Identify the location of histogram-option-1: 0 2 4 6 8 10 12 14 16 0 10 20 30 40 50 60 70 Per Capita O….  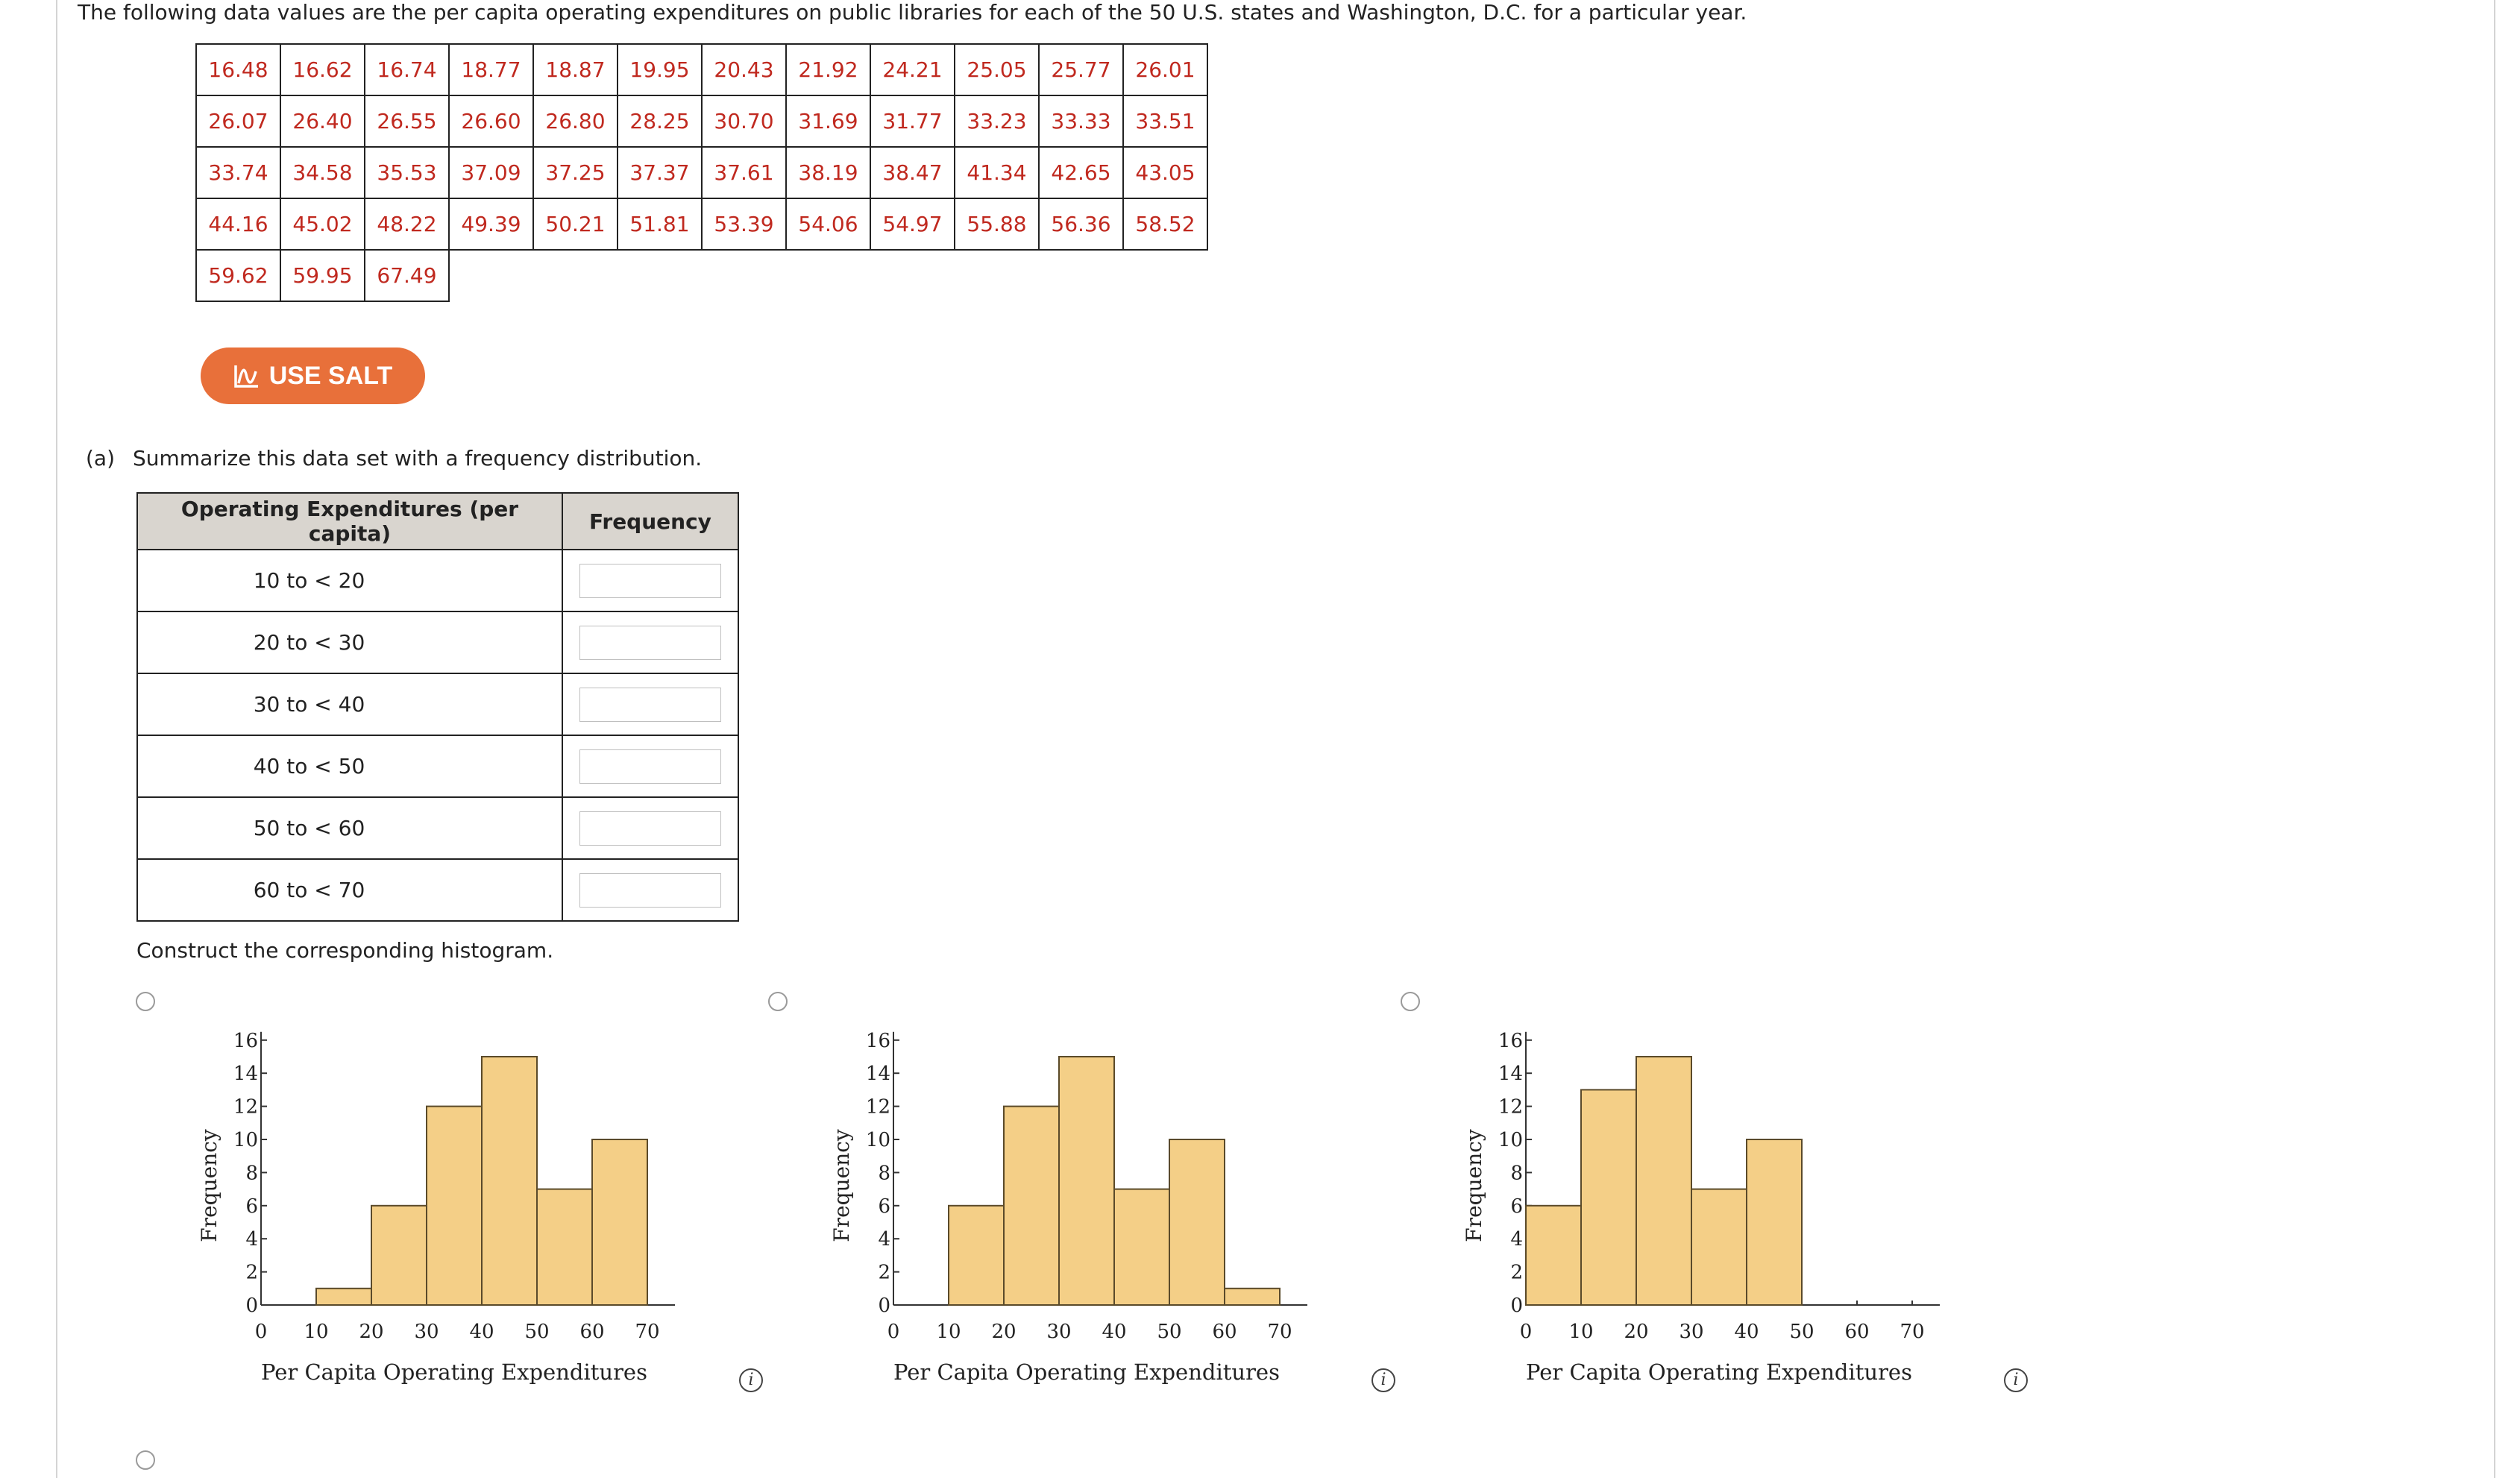
(436, 1207).